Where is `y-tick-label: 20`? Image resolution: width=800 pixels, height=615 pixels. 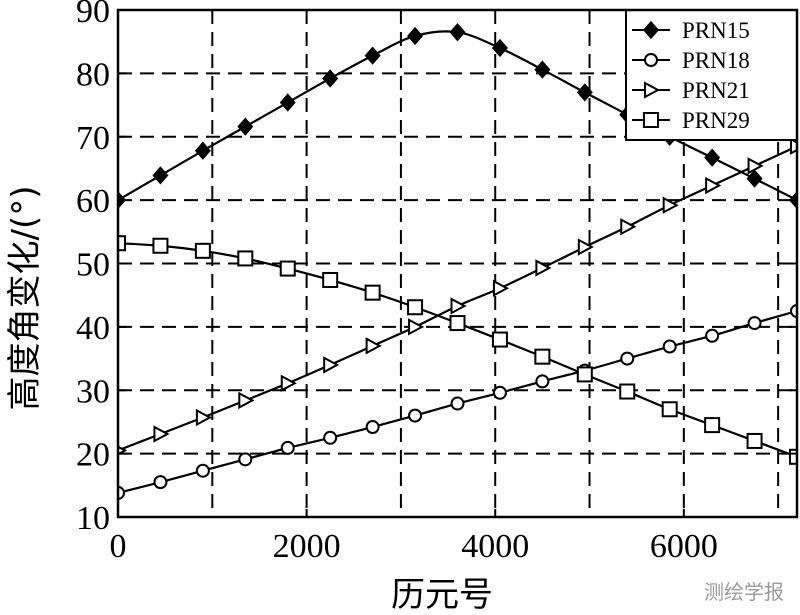 y-tick-label: 20 is located at coordinates (93, 455).